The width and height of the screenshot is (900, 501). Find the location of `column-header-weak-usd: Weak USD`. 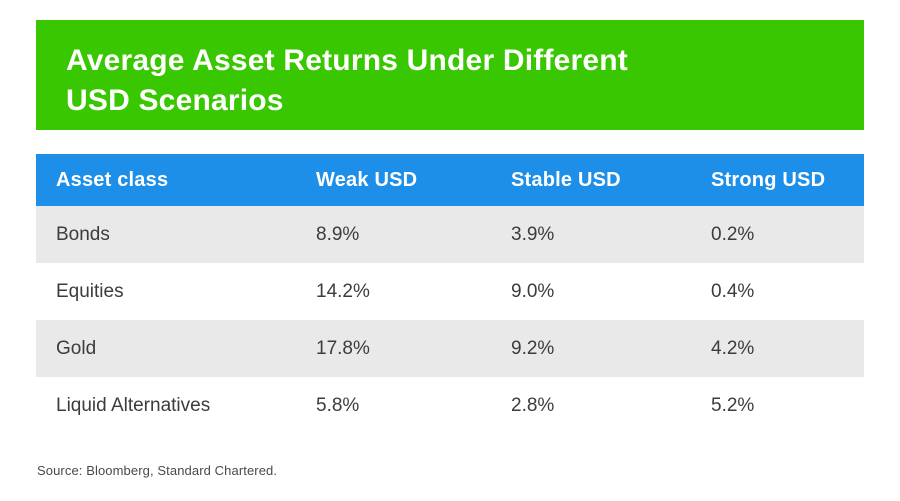

column-header-weak-usd: Weak USD is located at coordinates (393, 180).